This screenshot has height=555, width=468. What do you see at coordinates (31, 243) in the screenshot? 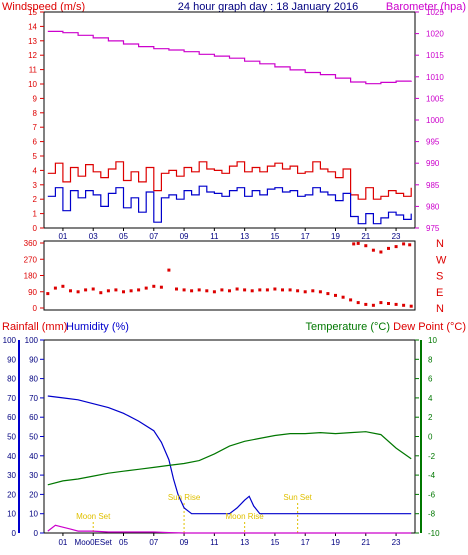
I see `direction-y-tick-label: 360` at bounding box center [31, 243].